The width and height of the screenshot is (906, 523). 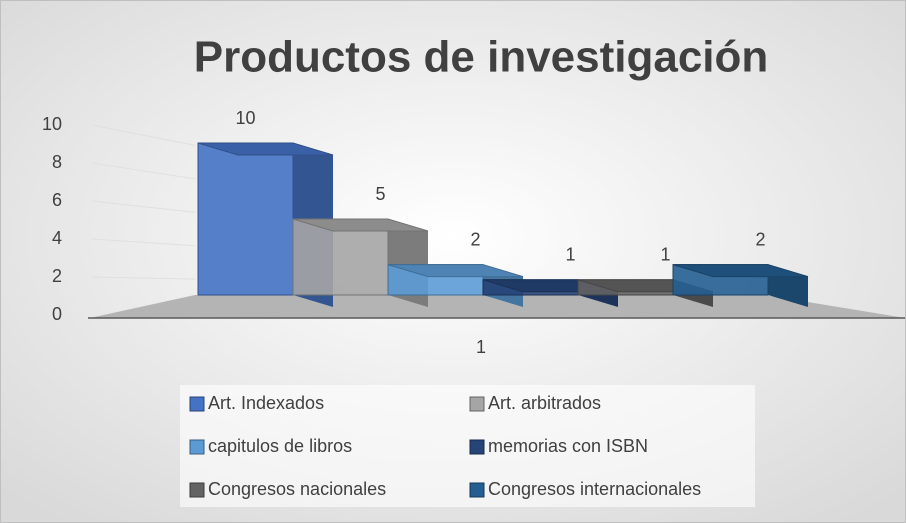 What do you see at coordinates (481, 57) in the screenshot?
I see `chart-title: Productos de investigación` at bounding box center [481, 57].